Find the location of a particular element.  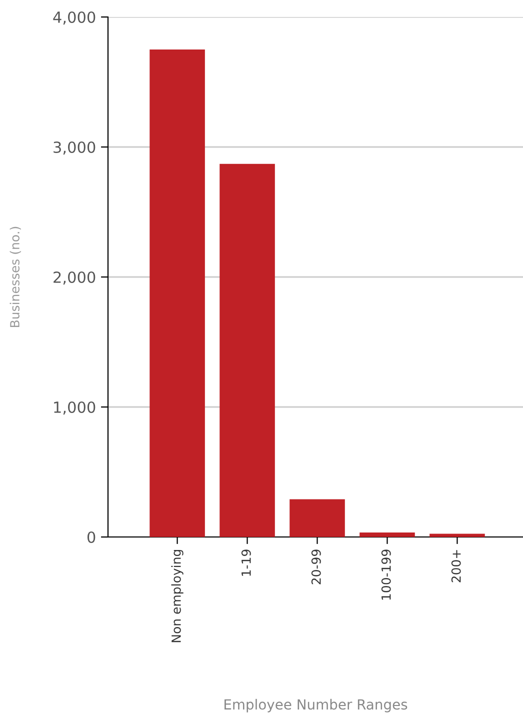

y-axis-title: Businesses (no.) is located at coordinates (15, 276).